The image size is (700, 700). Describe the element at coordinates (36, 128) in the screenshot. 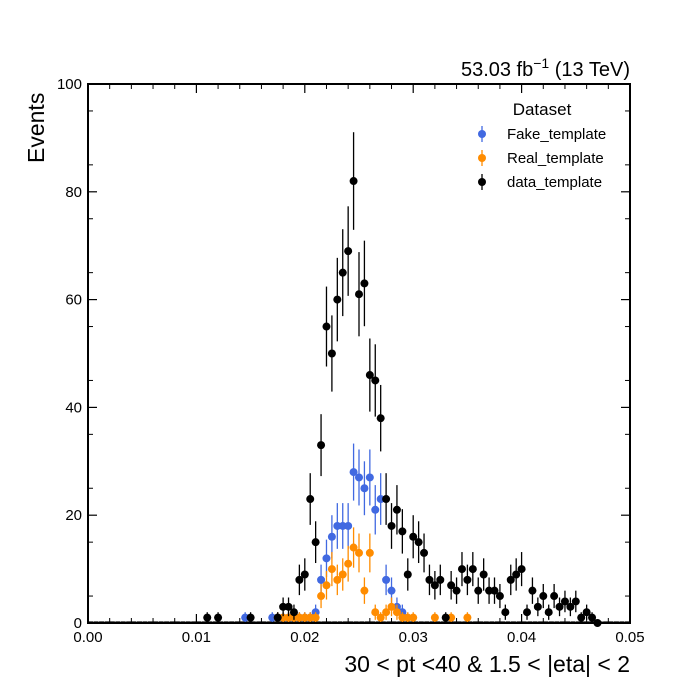

I see `y-axis-title: Events` at that location.